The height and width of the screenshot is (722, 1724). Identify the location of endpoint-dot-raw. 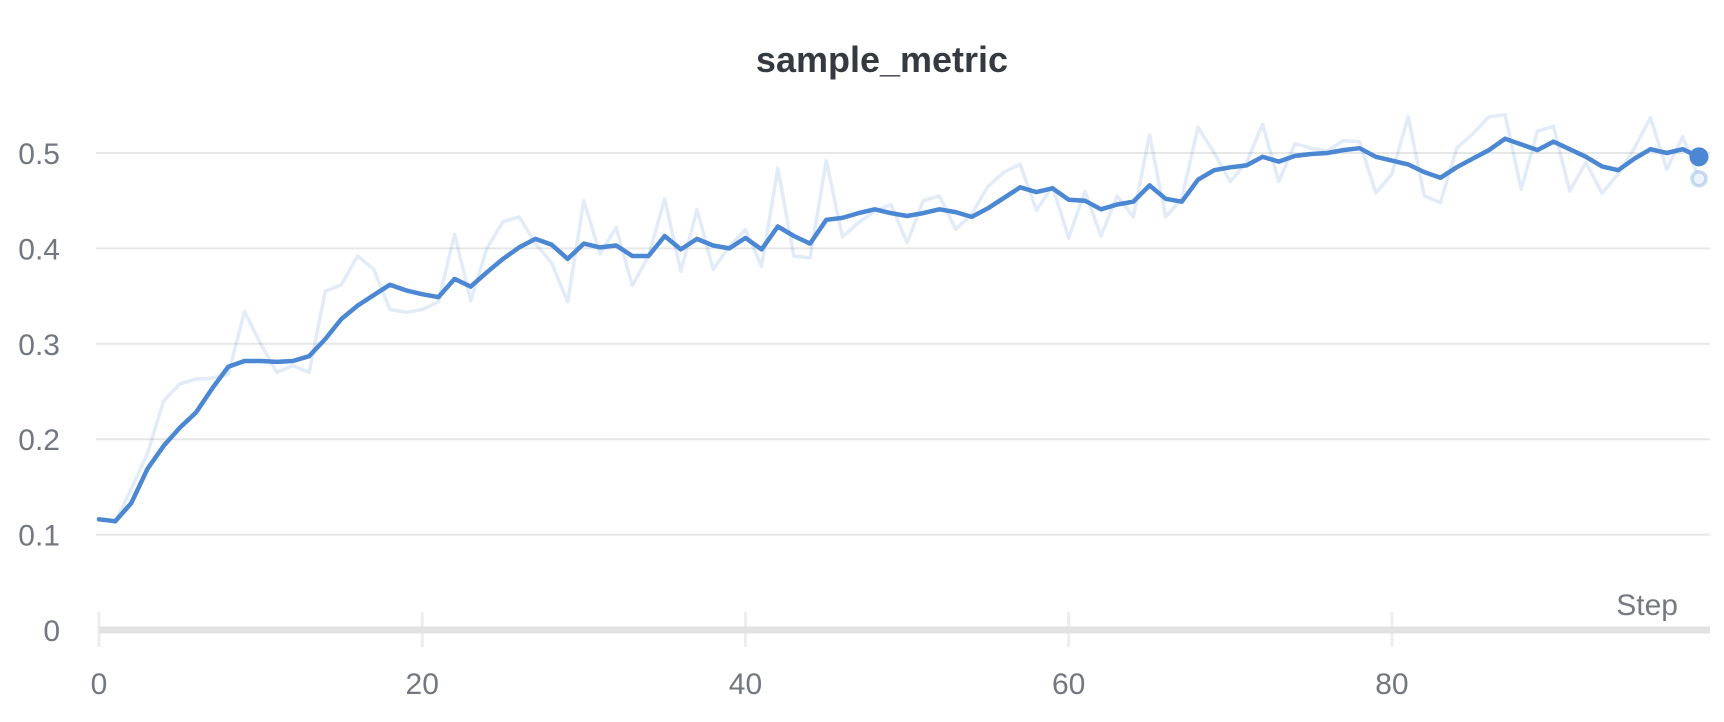
(1699, 179).